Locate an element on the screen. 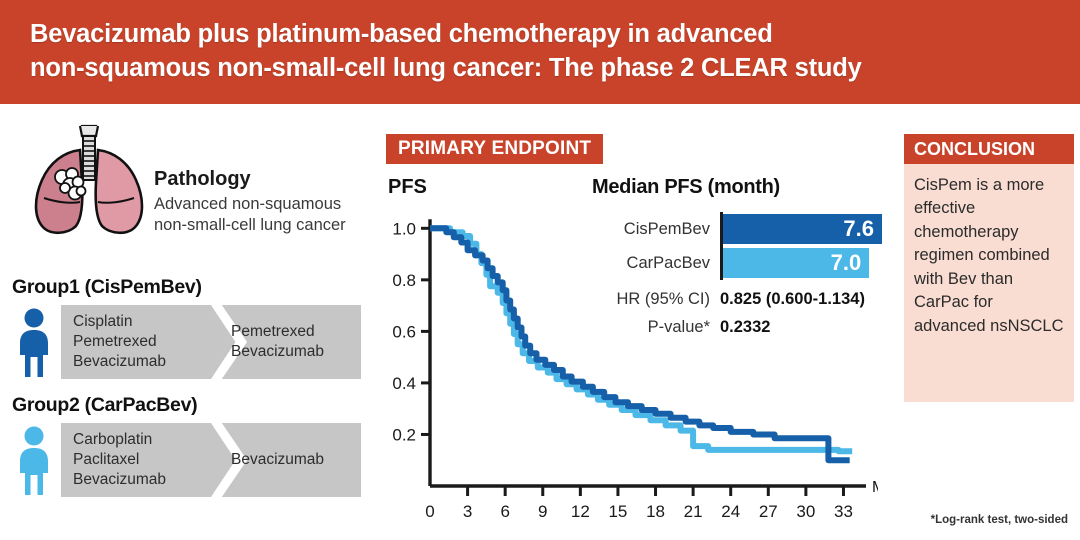 The image size is (1080, 540). bar-row: CarPacBev 7.0 is located at coordinates (737, 263).